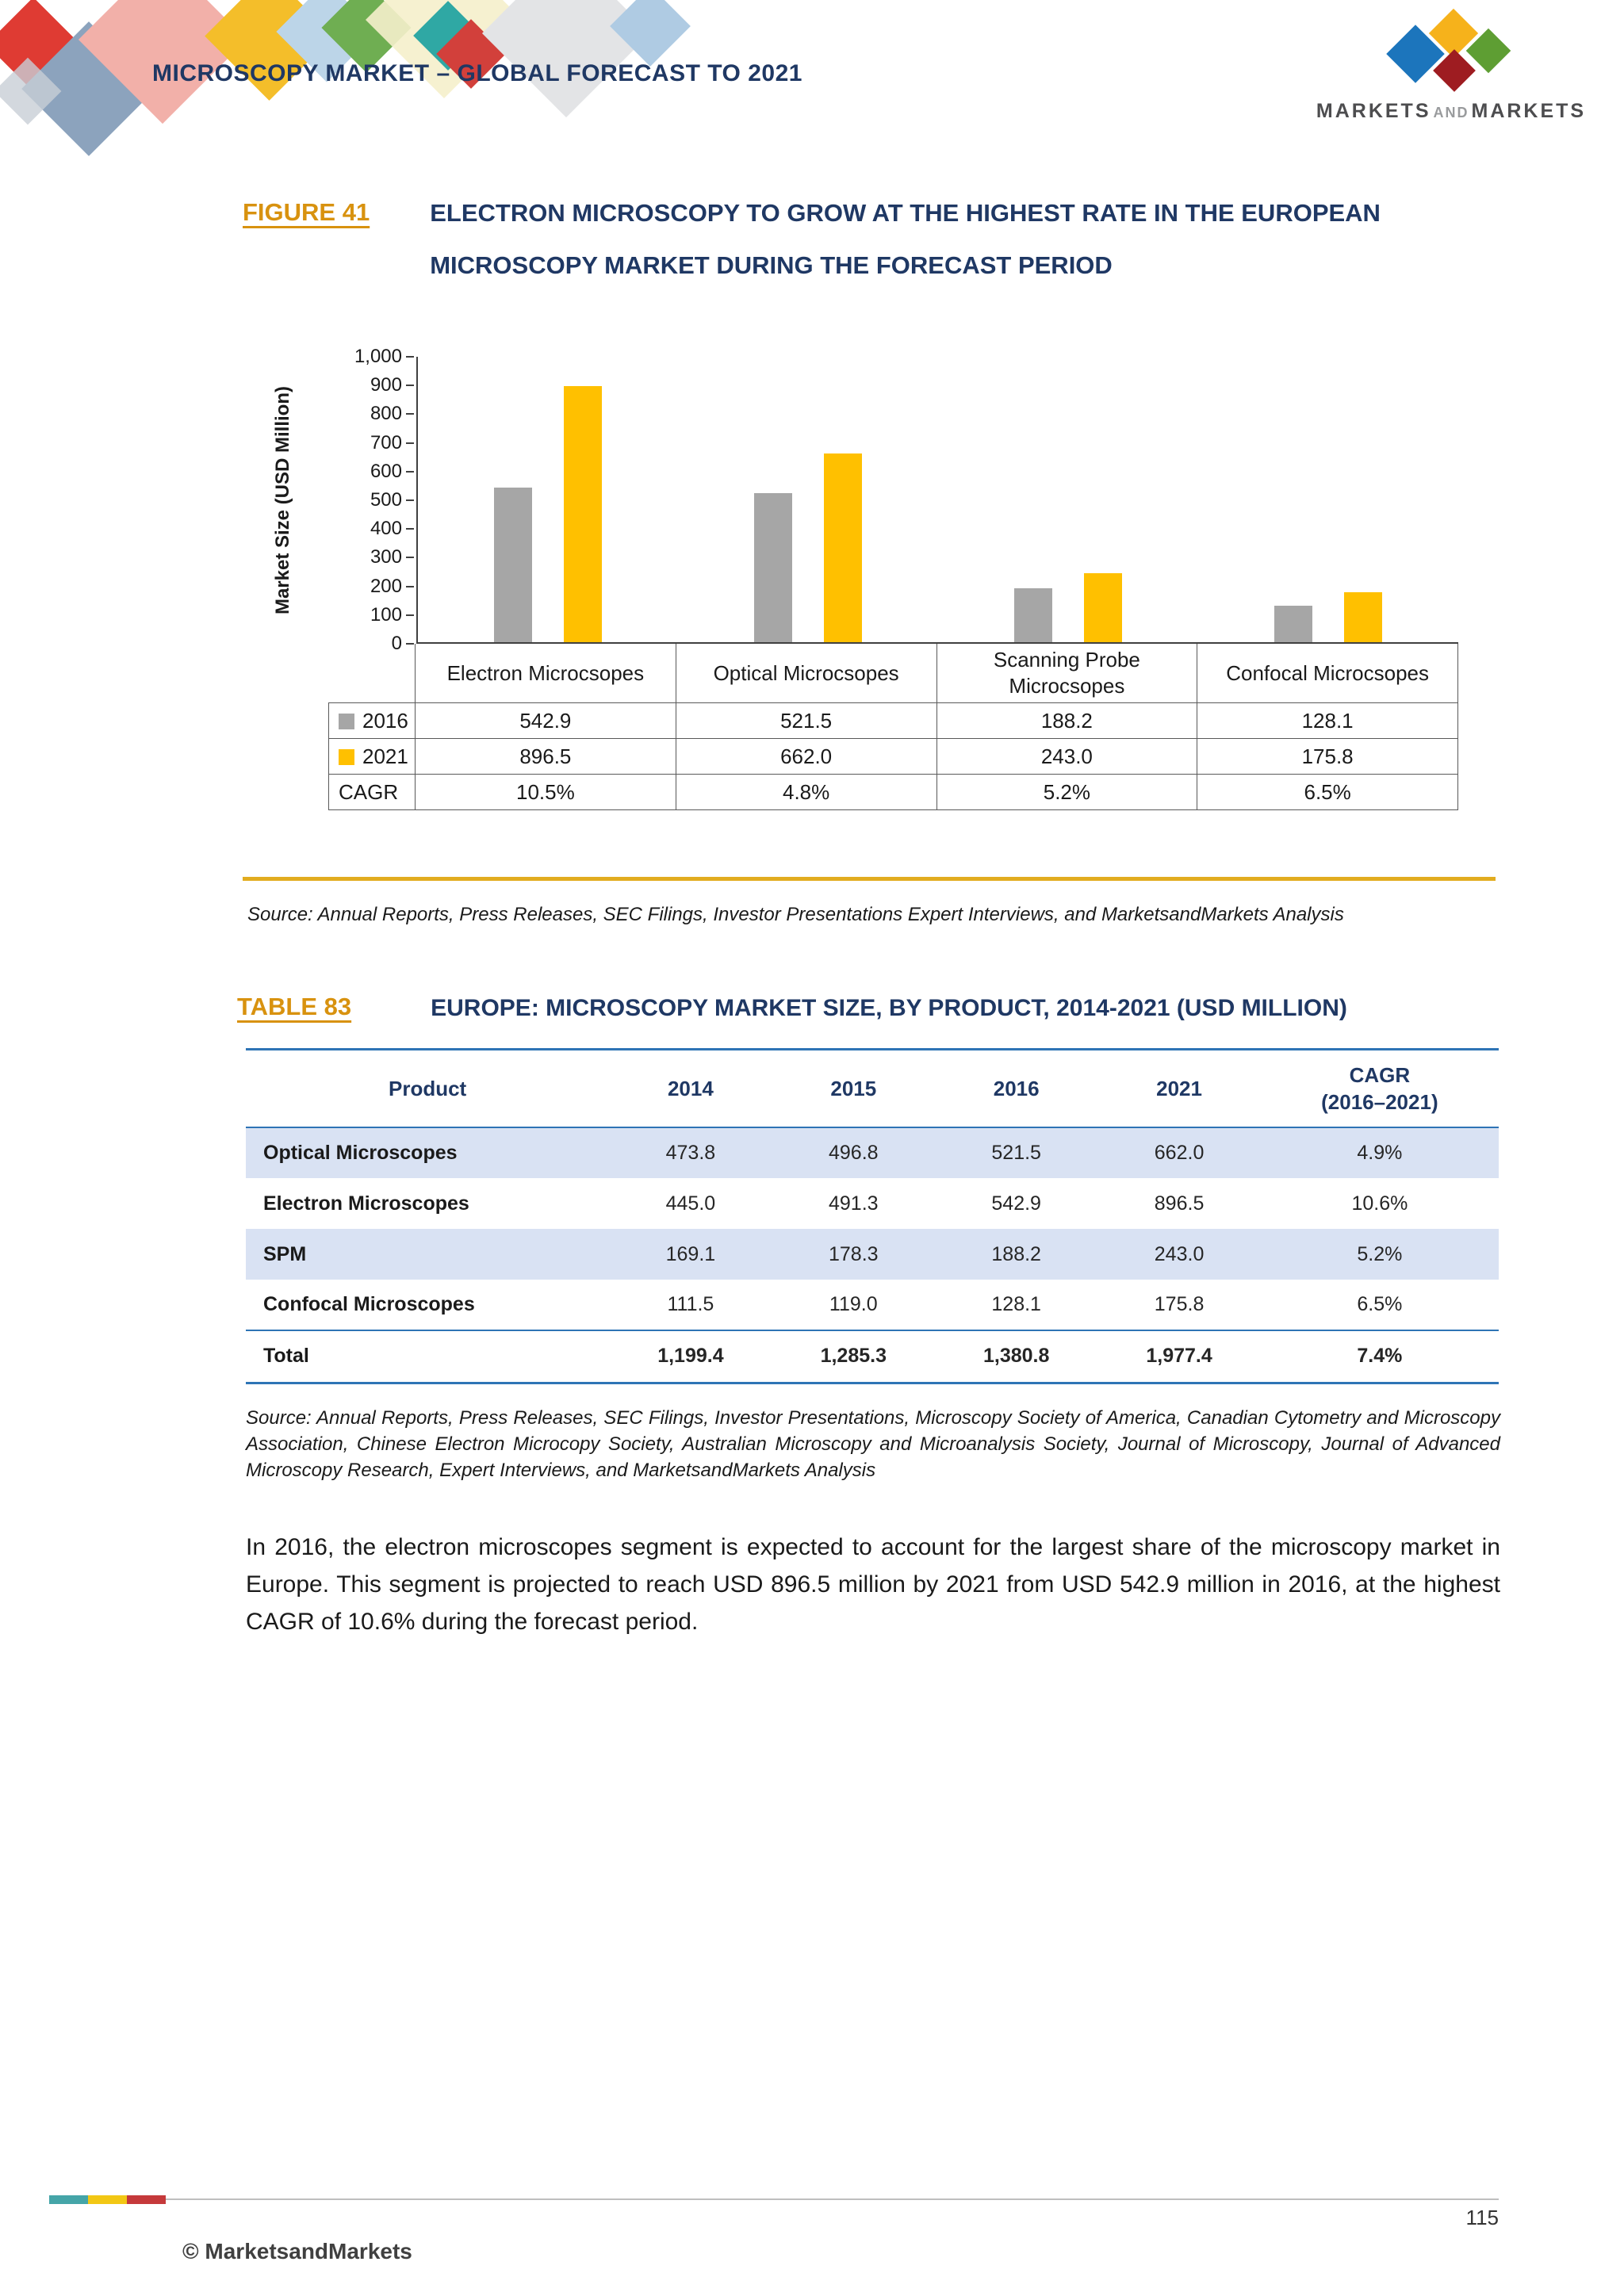  Describe the element at coordinates (392, 442) in the screenshot. I see `y-tick-700: 700` at that location.